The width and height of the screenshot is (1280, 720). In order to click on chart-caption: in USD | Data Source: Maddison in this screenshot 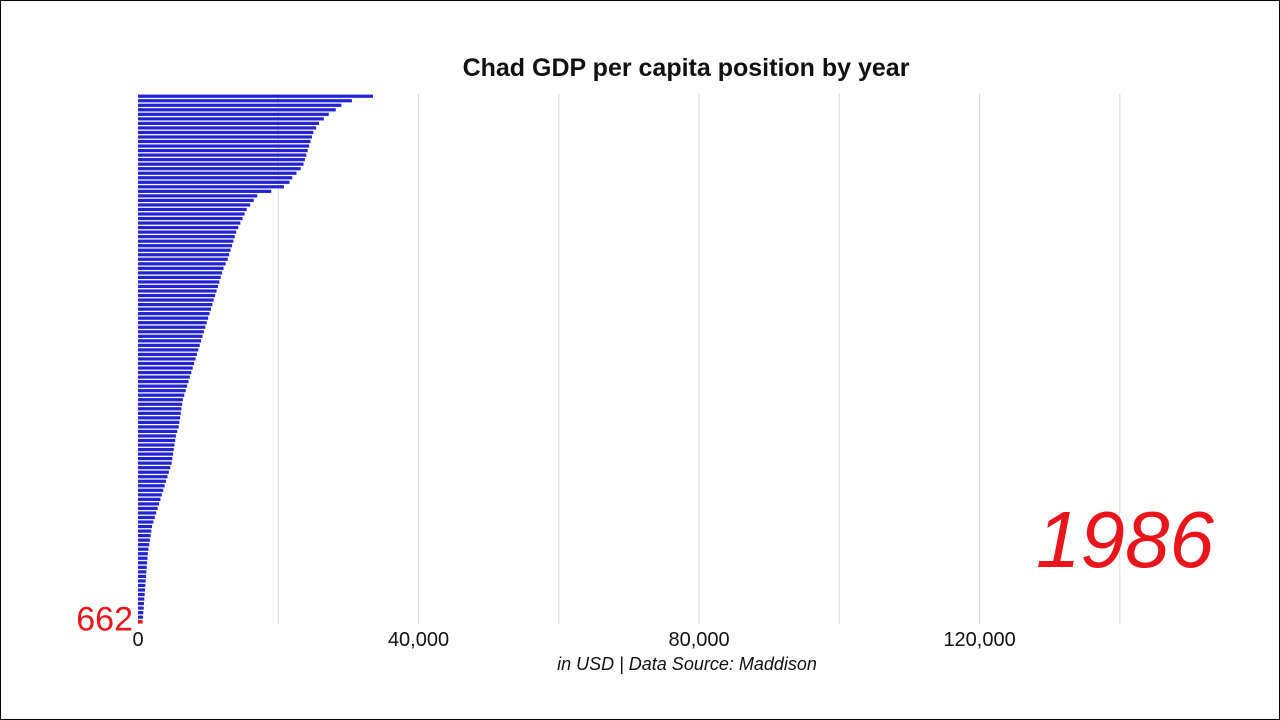, I will do `click(687, 664)`.